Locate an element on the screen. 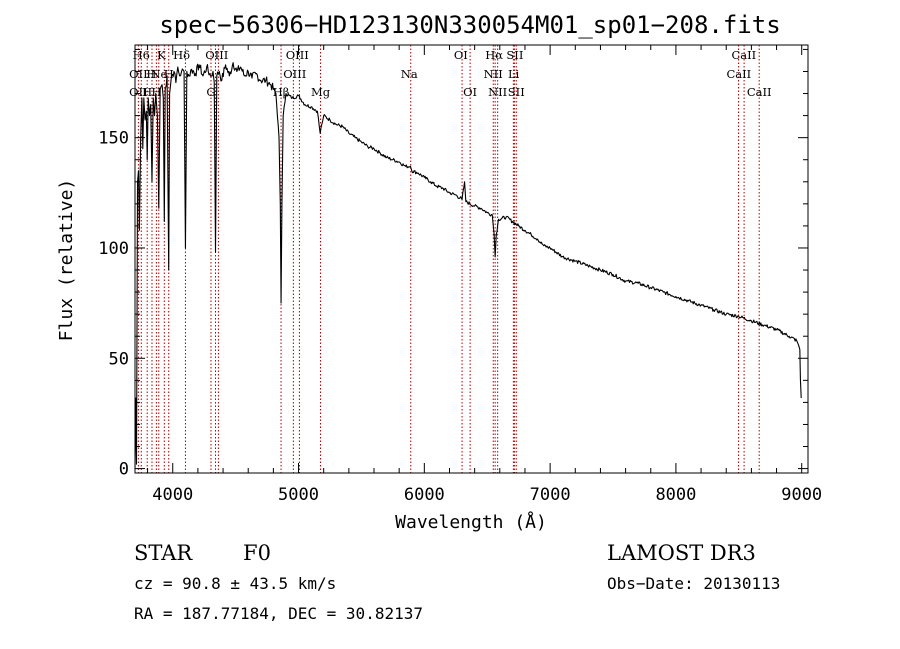  line-label-20: H is located at coordinates (156, 92).